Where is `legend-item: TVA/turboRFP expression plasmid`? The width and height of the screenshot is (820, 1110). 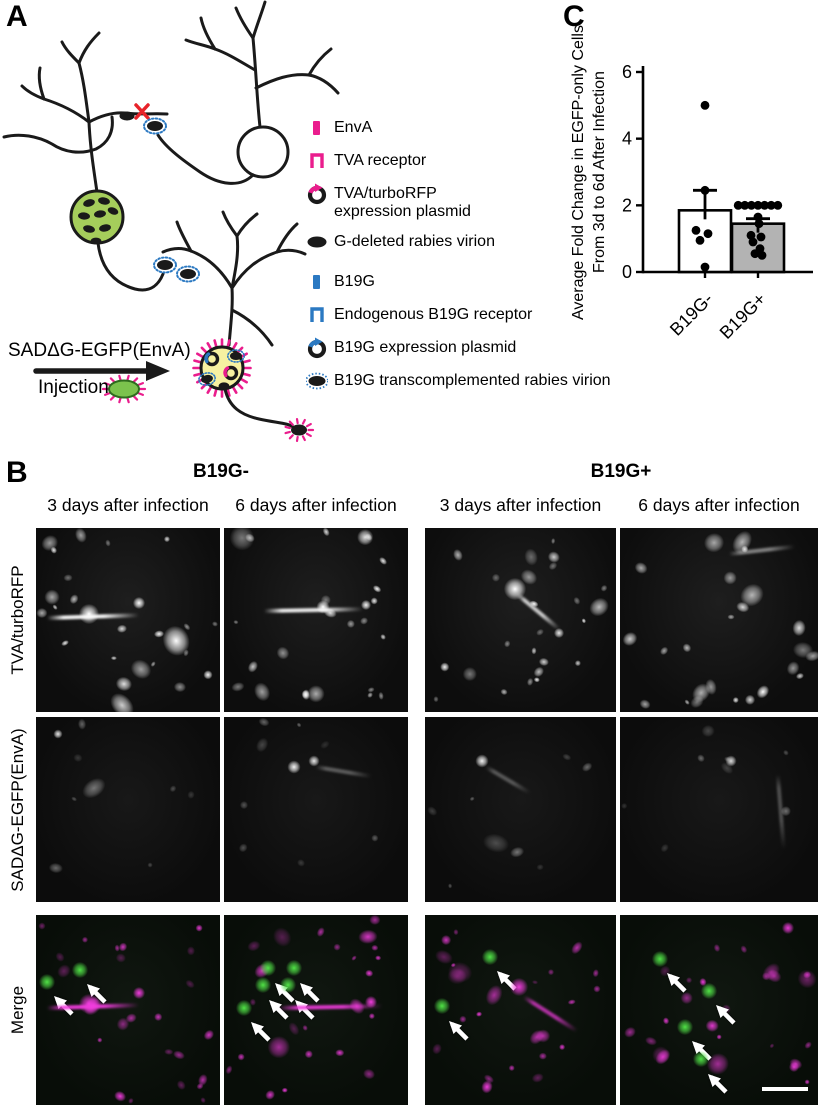 legend-item: TVA/turboRFP expression plasmid is located at coordinates (411, 201).